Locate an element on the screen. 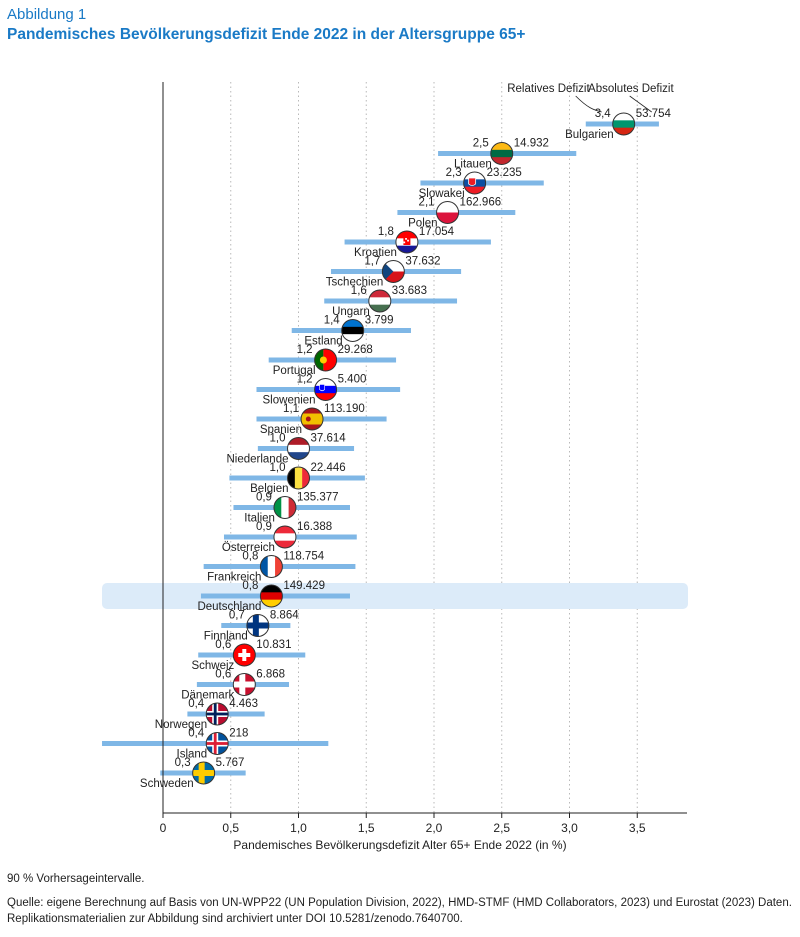 This screenshot has height=937, width=800. country-row-bulgarien: 3,4 53.754 Bulgarien is located at coordinates (618, 124).